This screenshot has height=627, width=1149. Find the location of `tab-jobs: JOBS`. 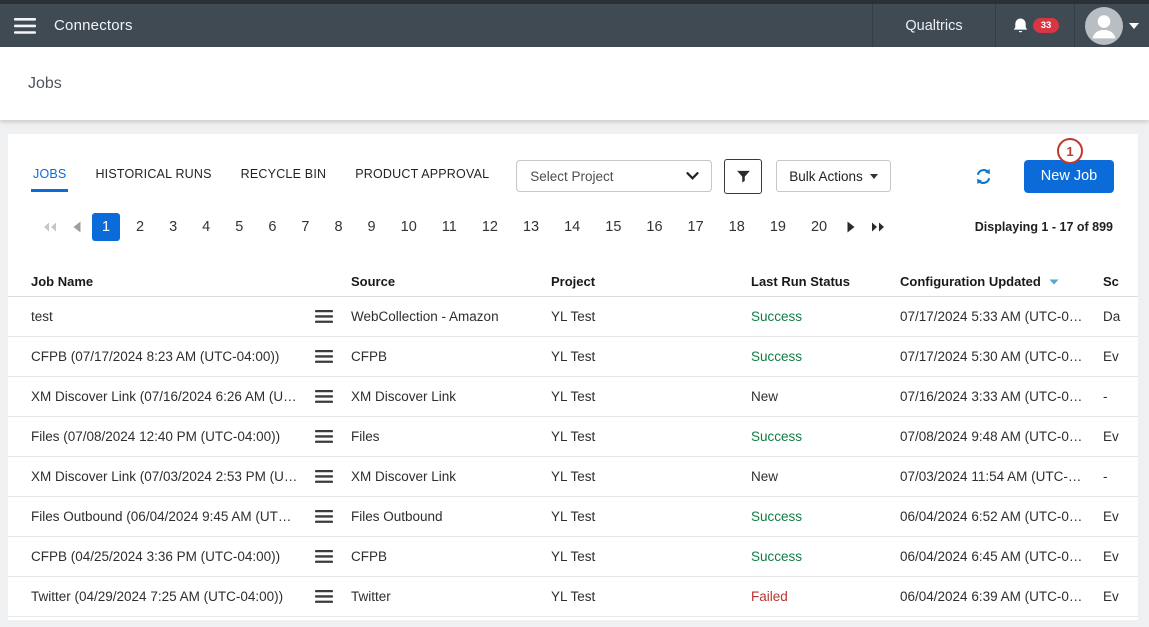

tab-jobs: JOBS is located at coordinates (50, 176).